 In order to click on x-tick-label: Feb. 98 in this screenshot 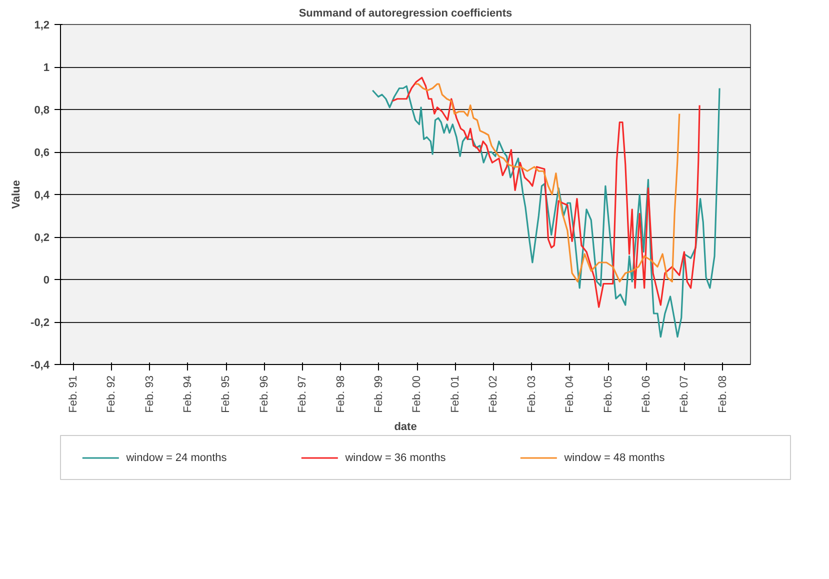, I will do `click(340, 394)`.